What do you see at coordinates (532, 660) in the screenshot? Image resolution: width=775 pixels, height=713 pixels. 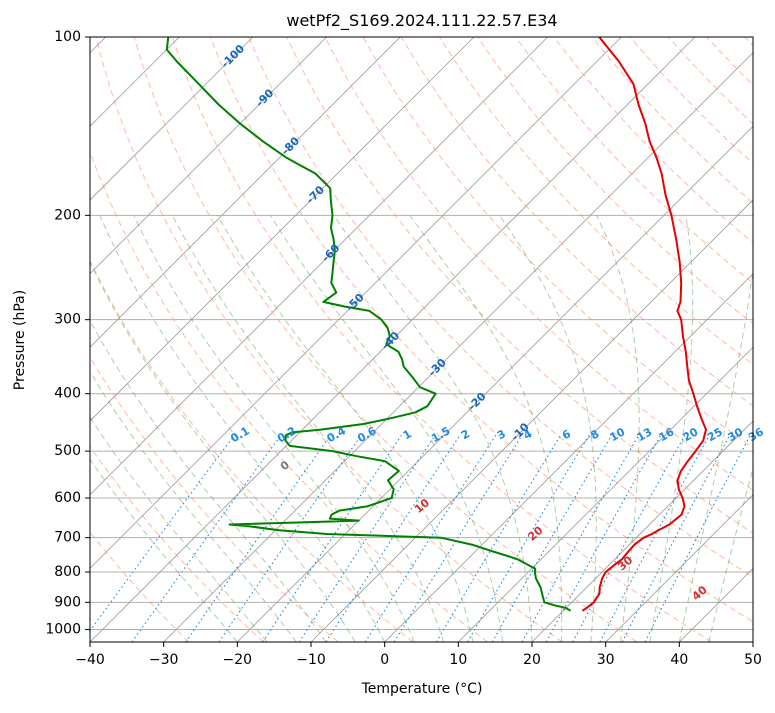 I see `x-tick-label: 20` at bounding box center [532, 660].